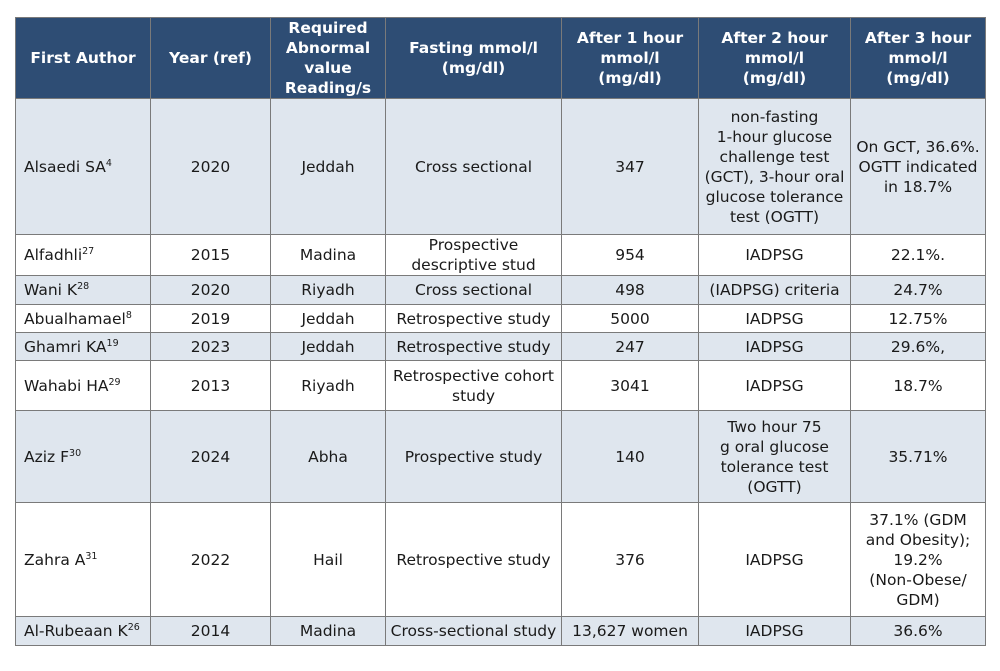 Image resolution: width=1000 pixels, height=671 pixels. What do you see at coordinates (630, 166) in the screenshot?
I see `sample-size-cell: 347` at bounding box center [630, 166].